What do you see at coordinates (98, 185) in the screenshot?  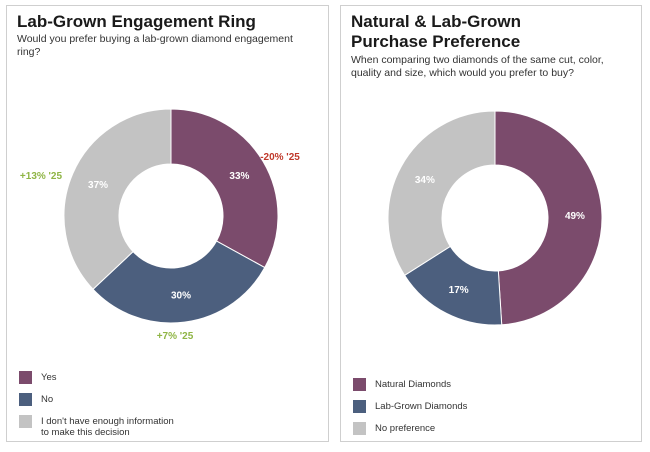 I see `left-slice-label-2: 37%` at bounding box center [98, 185].